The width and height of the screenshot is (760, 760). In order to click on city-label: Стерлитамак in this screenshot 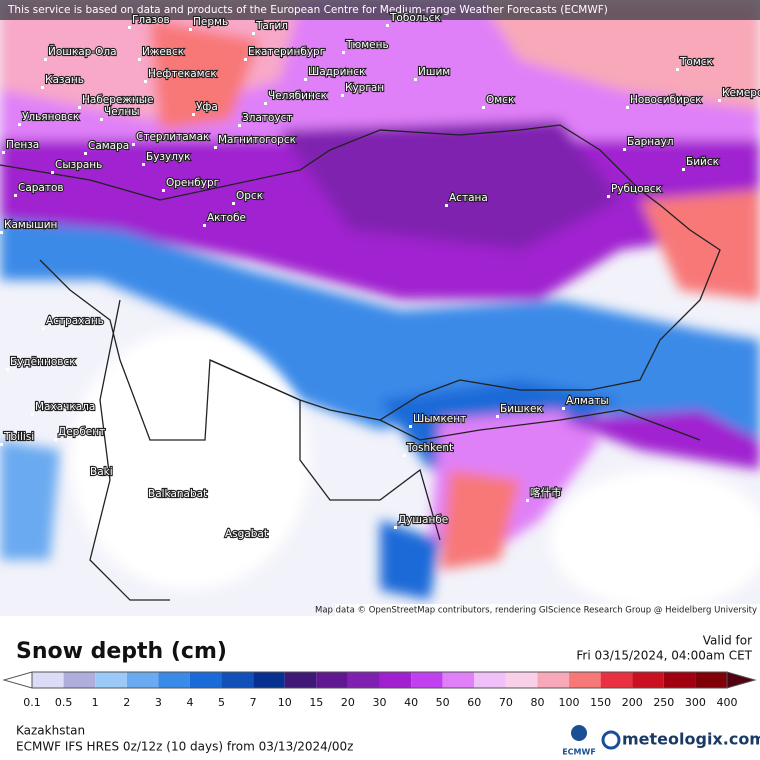, I will do `click(172, 137)`.